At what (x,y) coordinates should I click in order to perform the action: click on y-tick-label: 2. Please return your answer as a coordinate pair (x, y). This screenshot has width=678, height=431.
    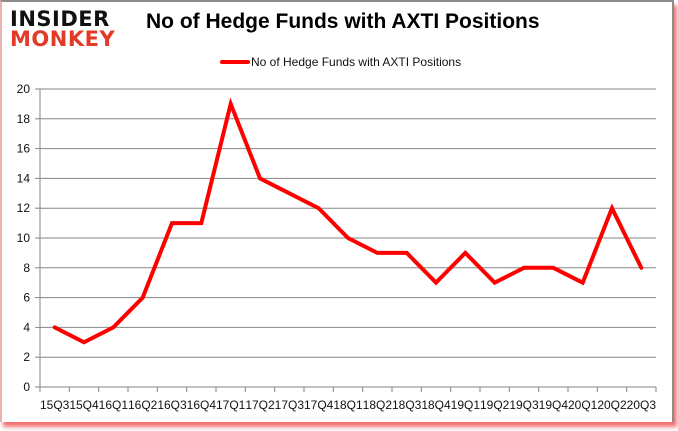
    Looking at the image, I should click on (26, 357).